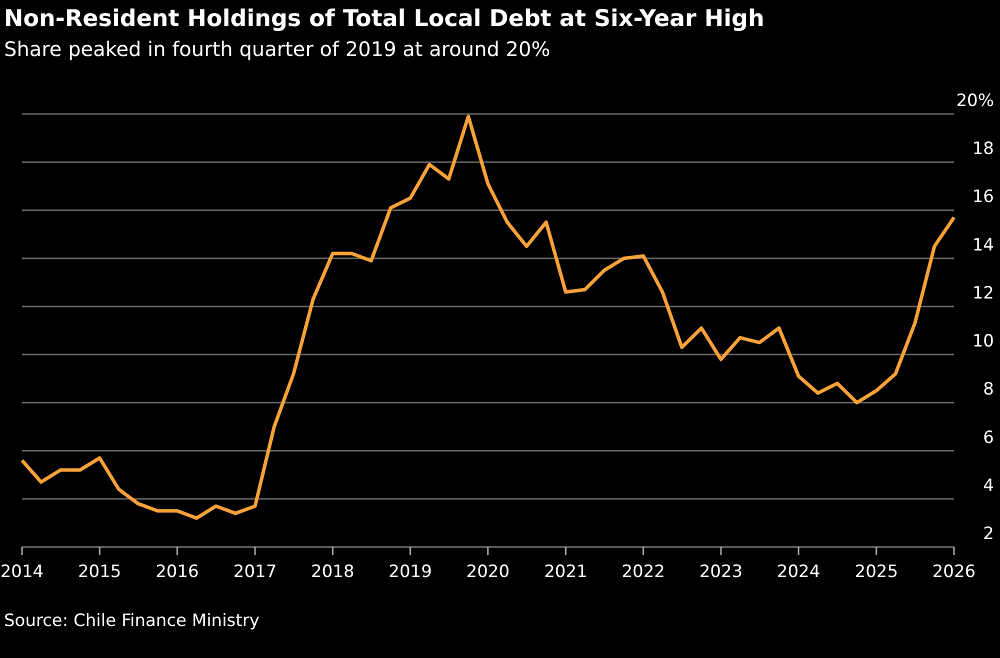 The height and width of the screenshot is (658, 1000). I want to click on y-tick-label: 20%, so click(975, 101).